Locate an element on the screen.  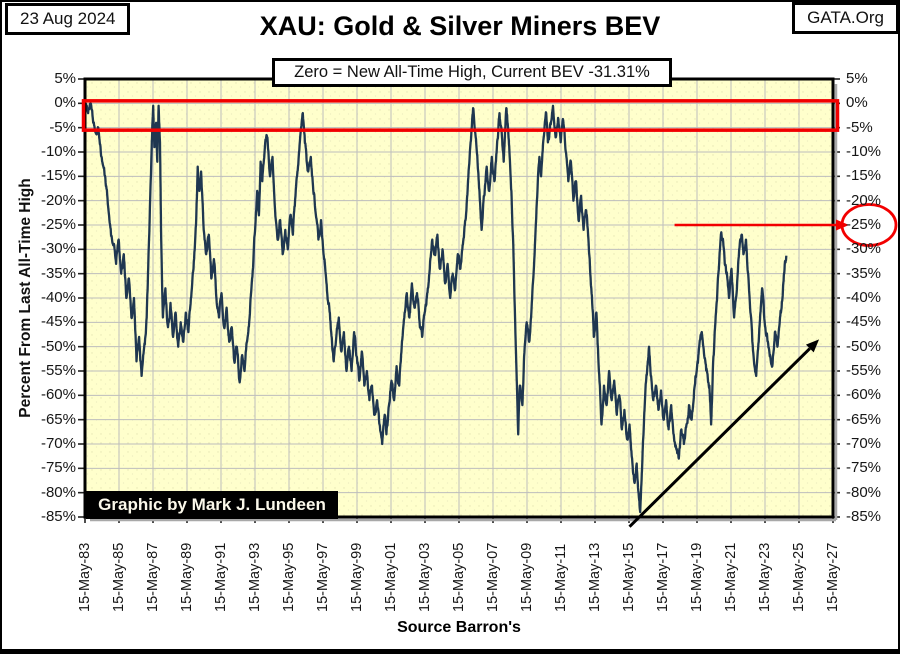
x-tick-label: 15-May-93 is located at coordinates (255, 577).